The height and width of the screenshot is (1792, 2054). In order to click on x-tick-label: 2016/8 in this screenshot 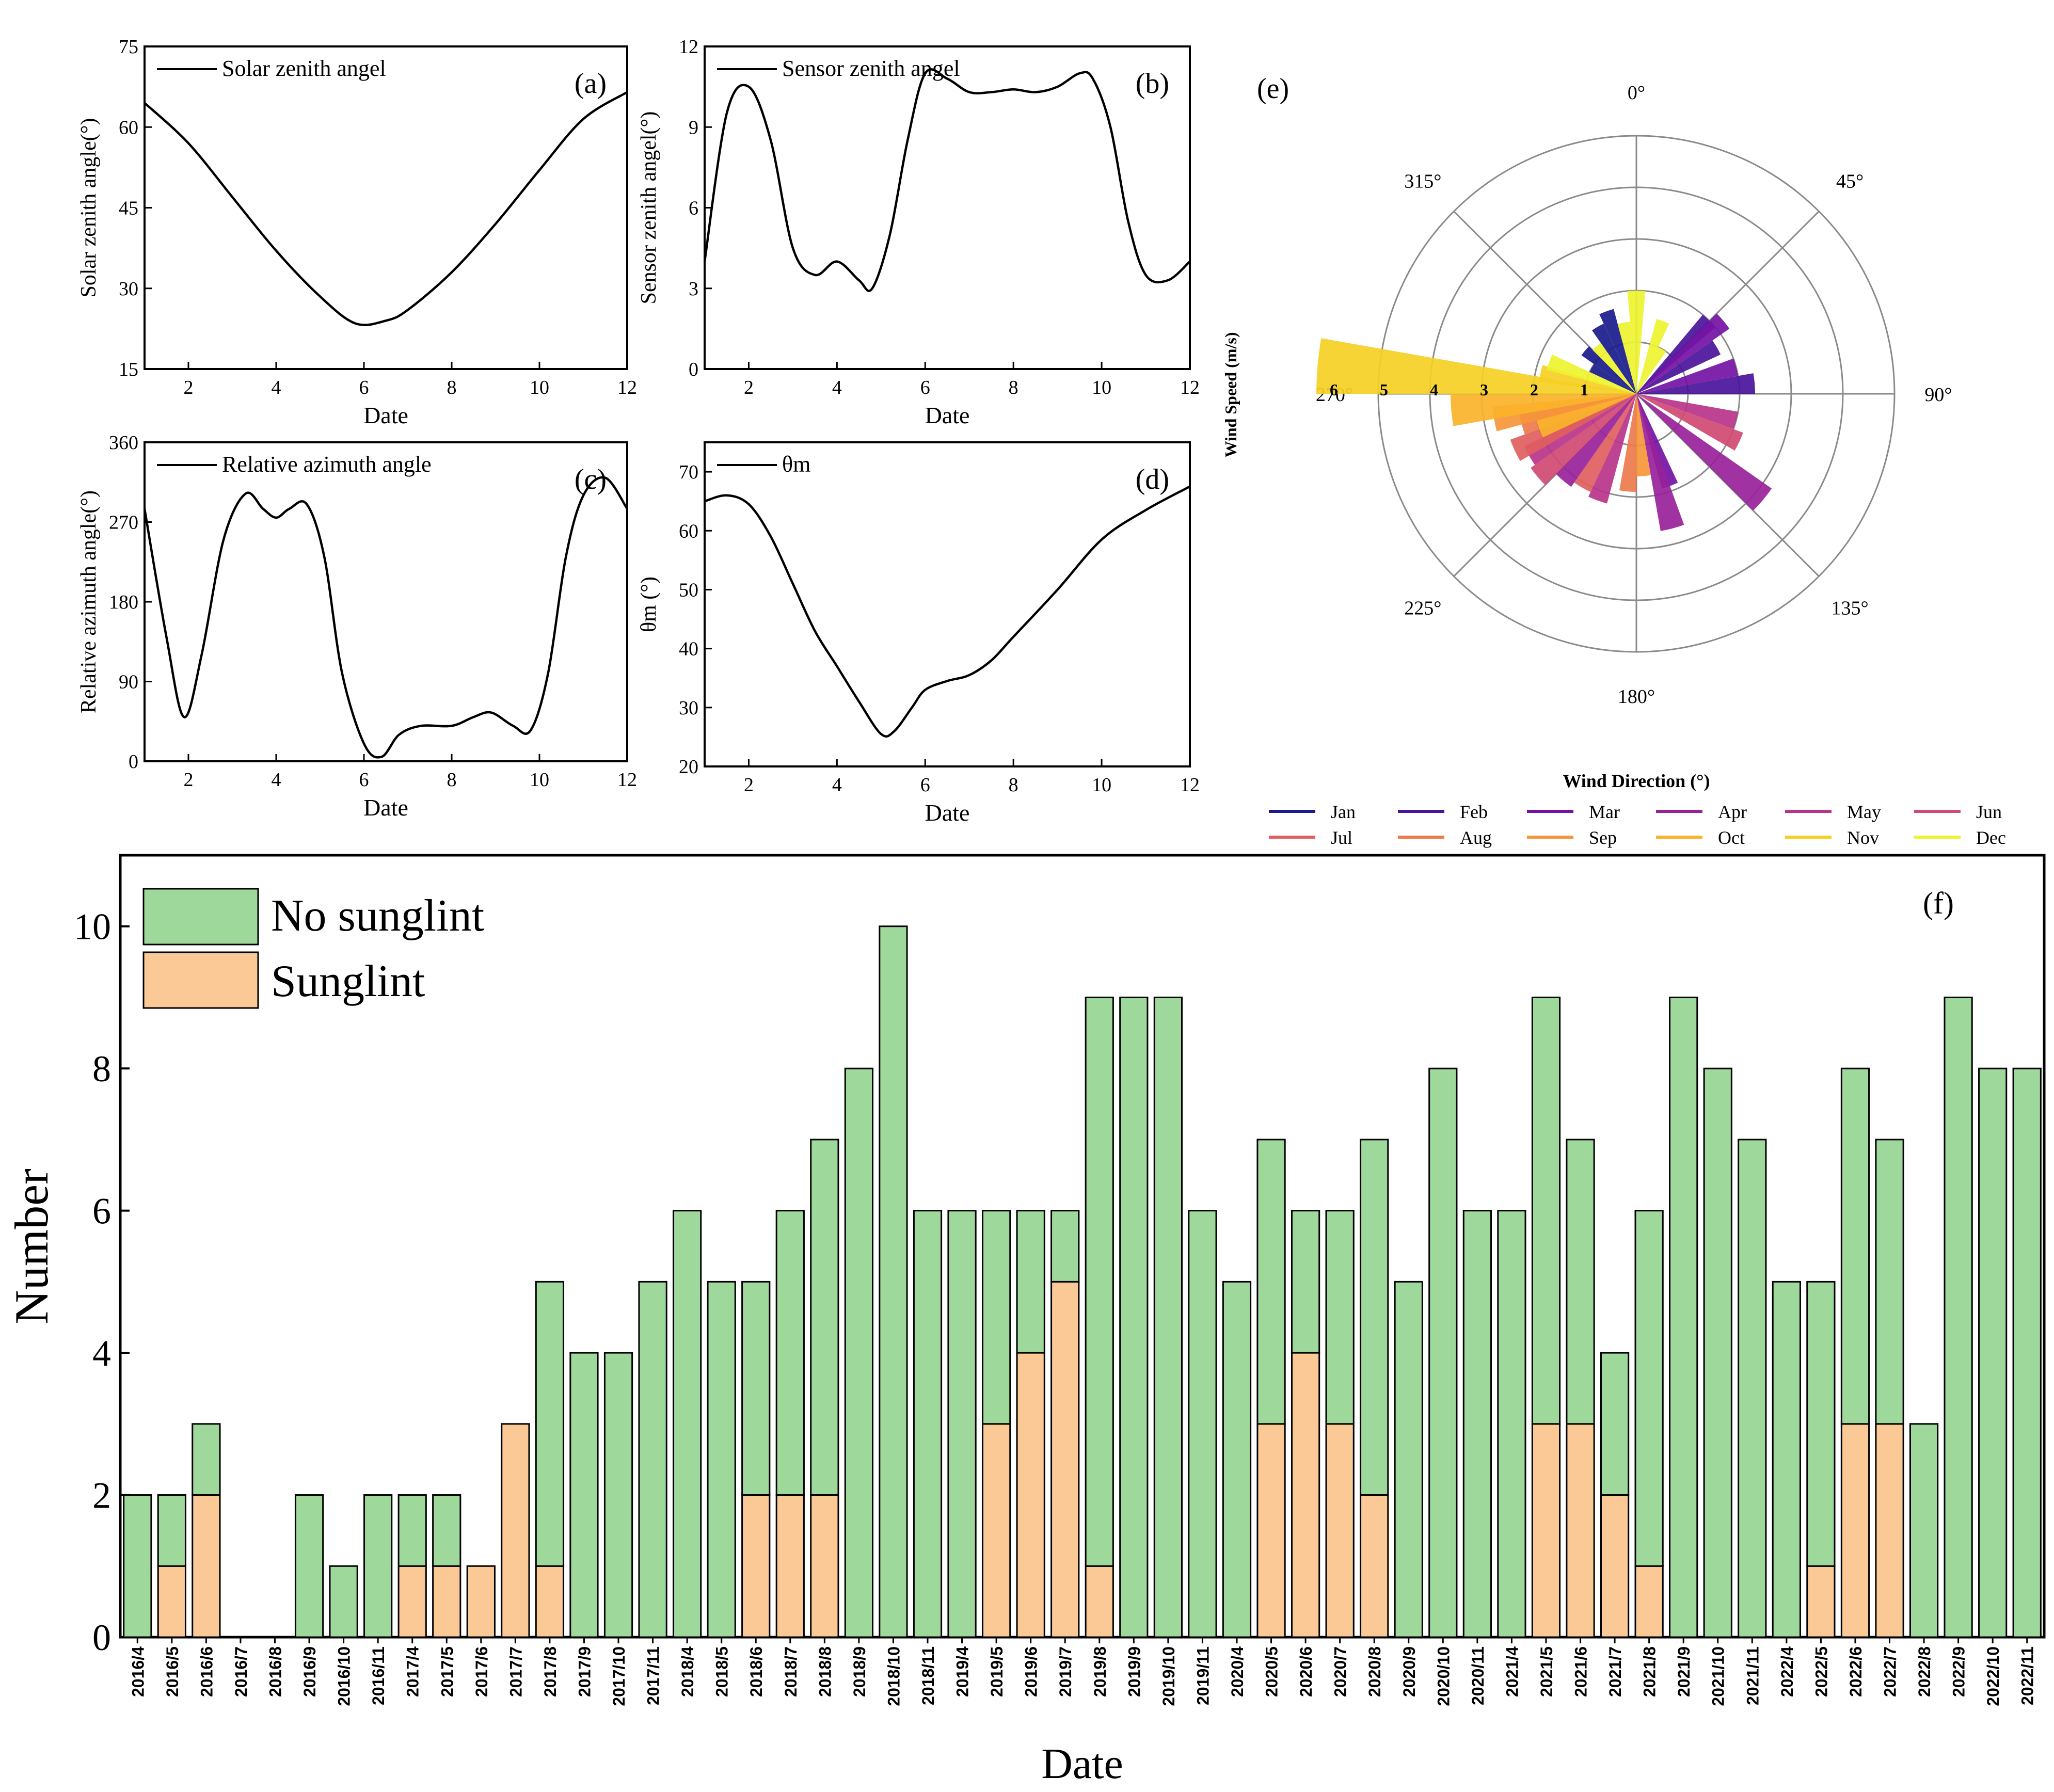, I will do `click(275, 1671)`.